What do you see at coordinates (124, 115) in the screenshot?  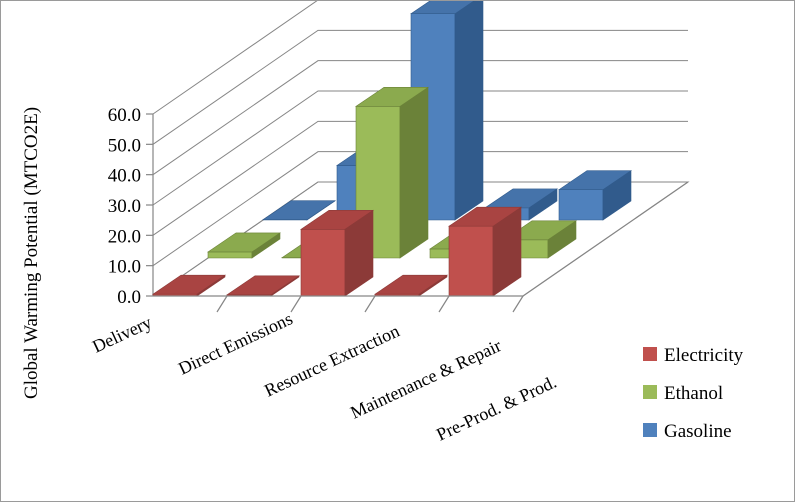 I see `y-tick-label: 60.0` at bounding box center [124, 115].